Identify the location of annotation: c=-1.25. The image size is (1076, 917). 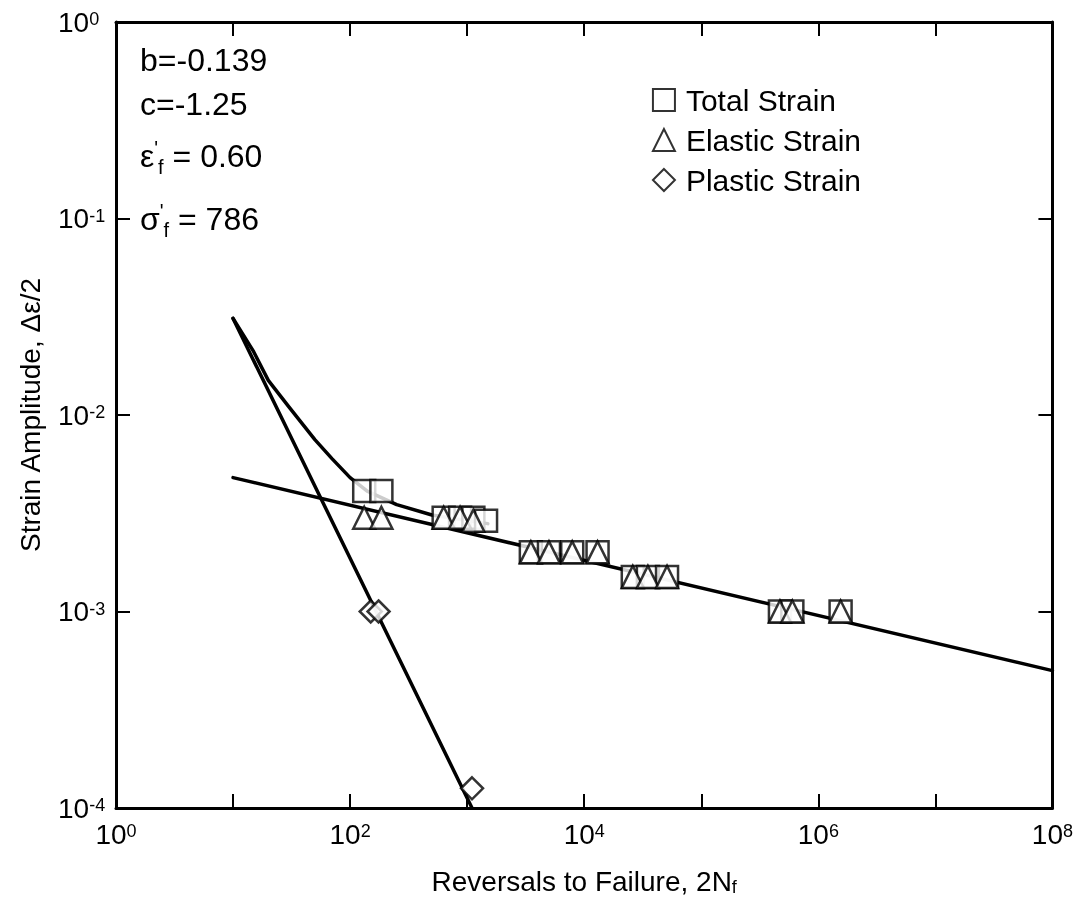
(194, 104).